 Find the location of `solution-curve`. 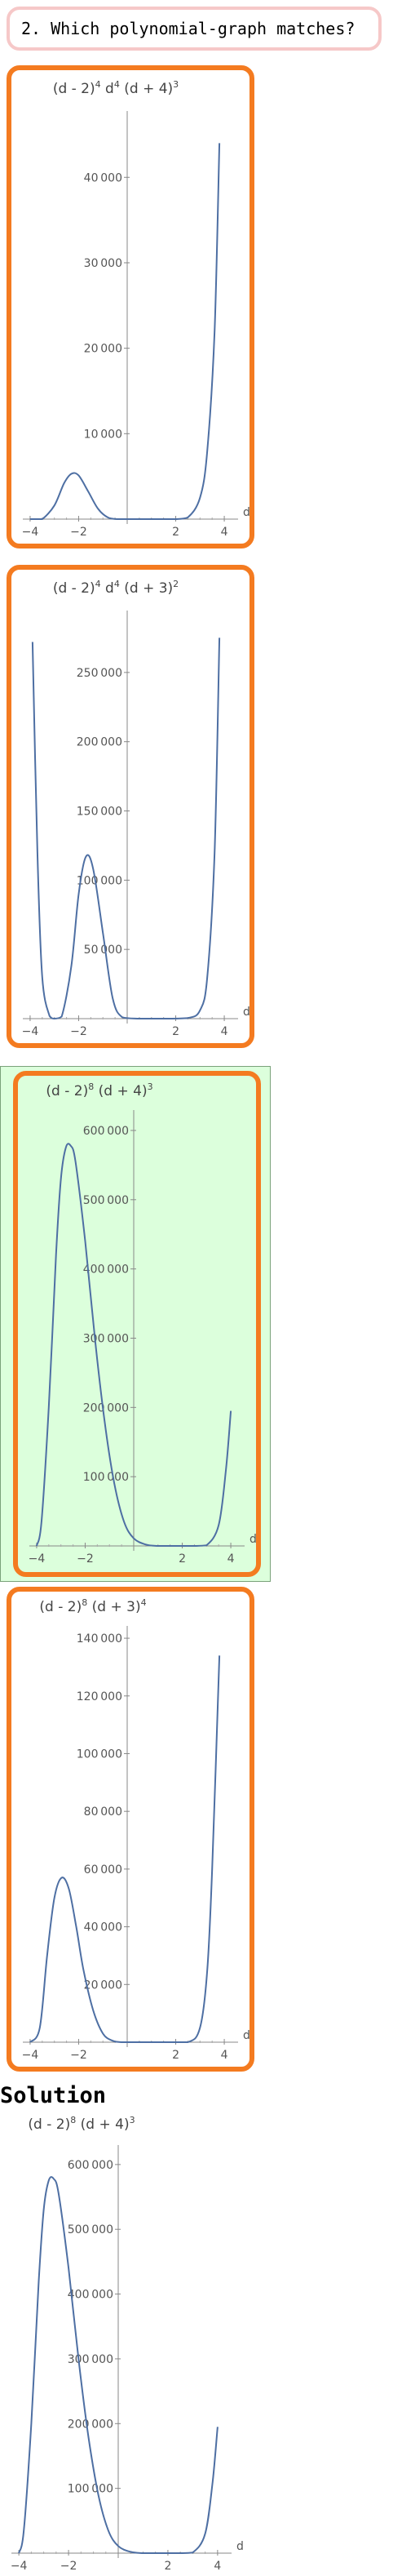

solution-curve is located at coordinates (118, 2365).